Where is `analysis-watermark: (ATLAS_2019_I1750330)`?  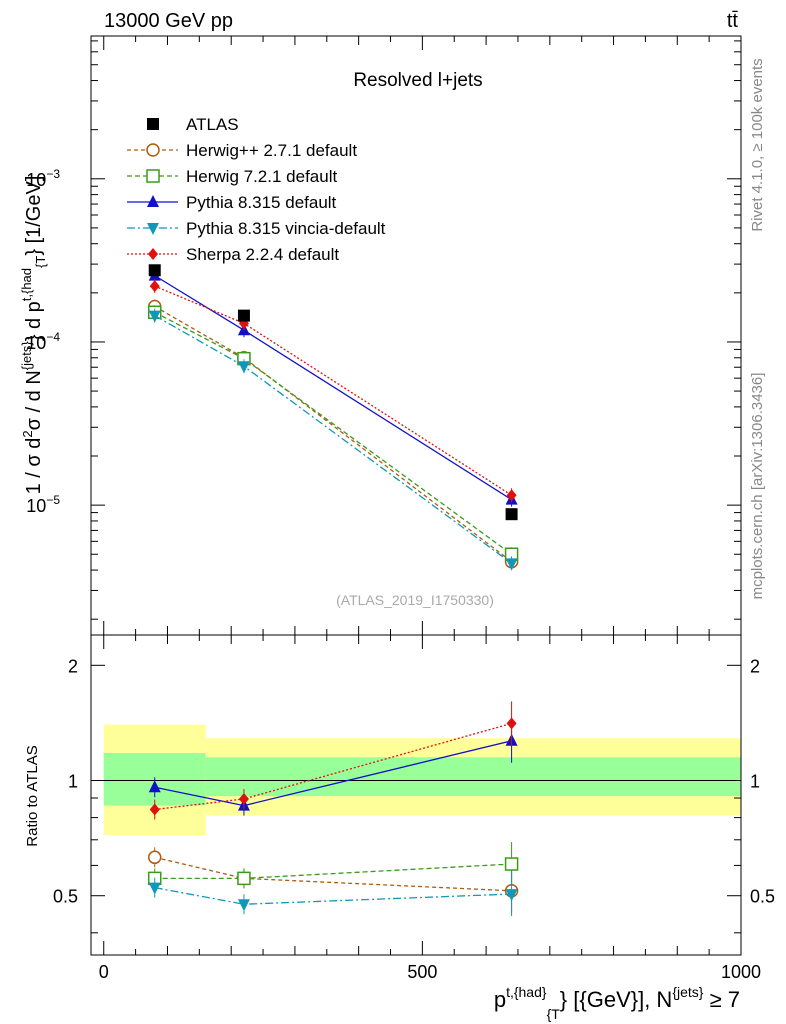 analysis-watermark: (ATLAS_2019_I1750330) is located at coordinates (415, 600).